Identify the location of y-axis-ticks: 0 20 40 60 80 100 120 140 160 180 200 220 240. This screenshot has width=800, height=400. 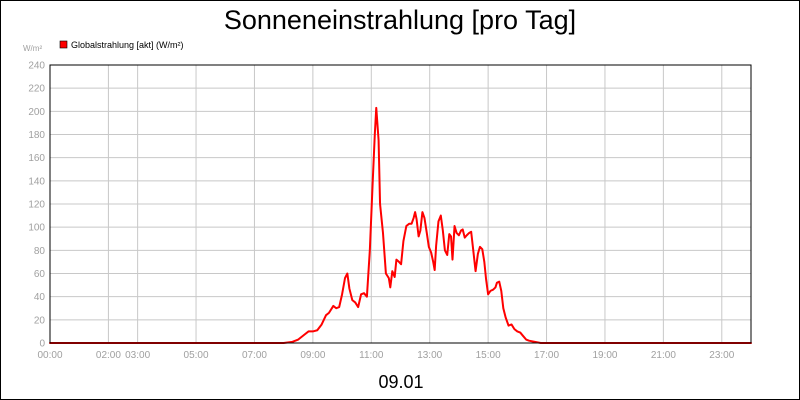
(36, 205).